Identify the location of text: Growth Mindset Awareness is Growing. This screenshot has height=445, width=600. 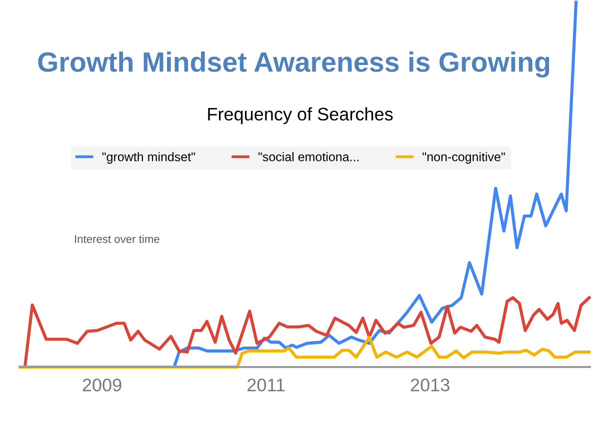
(294, 65).